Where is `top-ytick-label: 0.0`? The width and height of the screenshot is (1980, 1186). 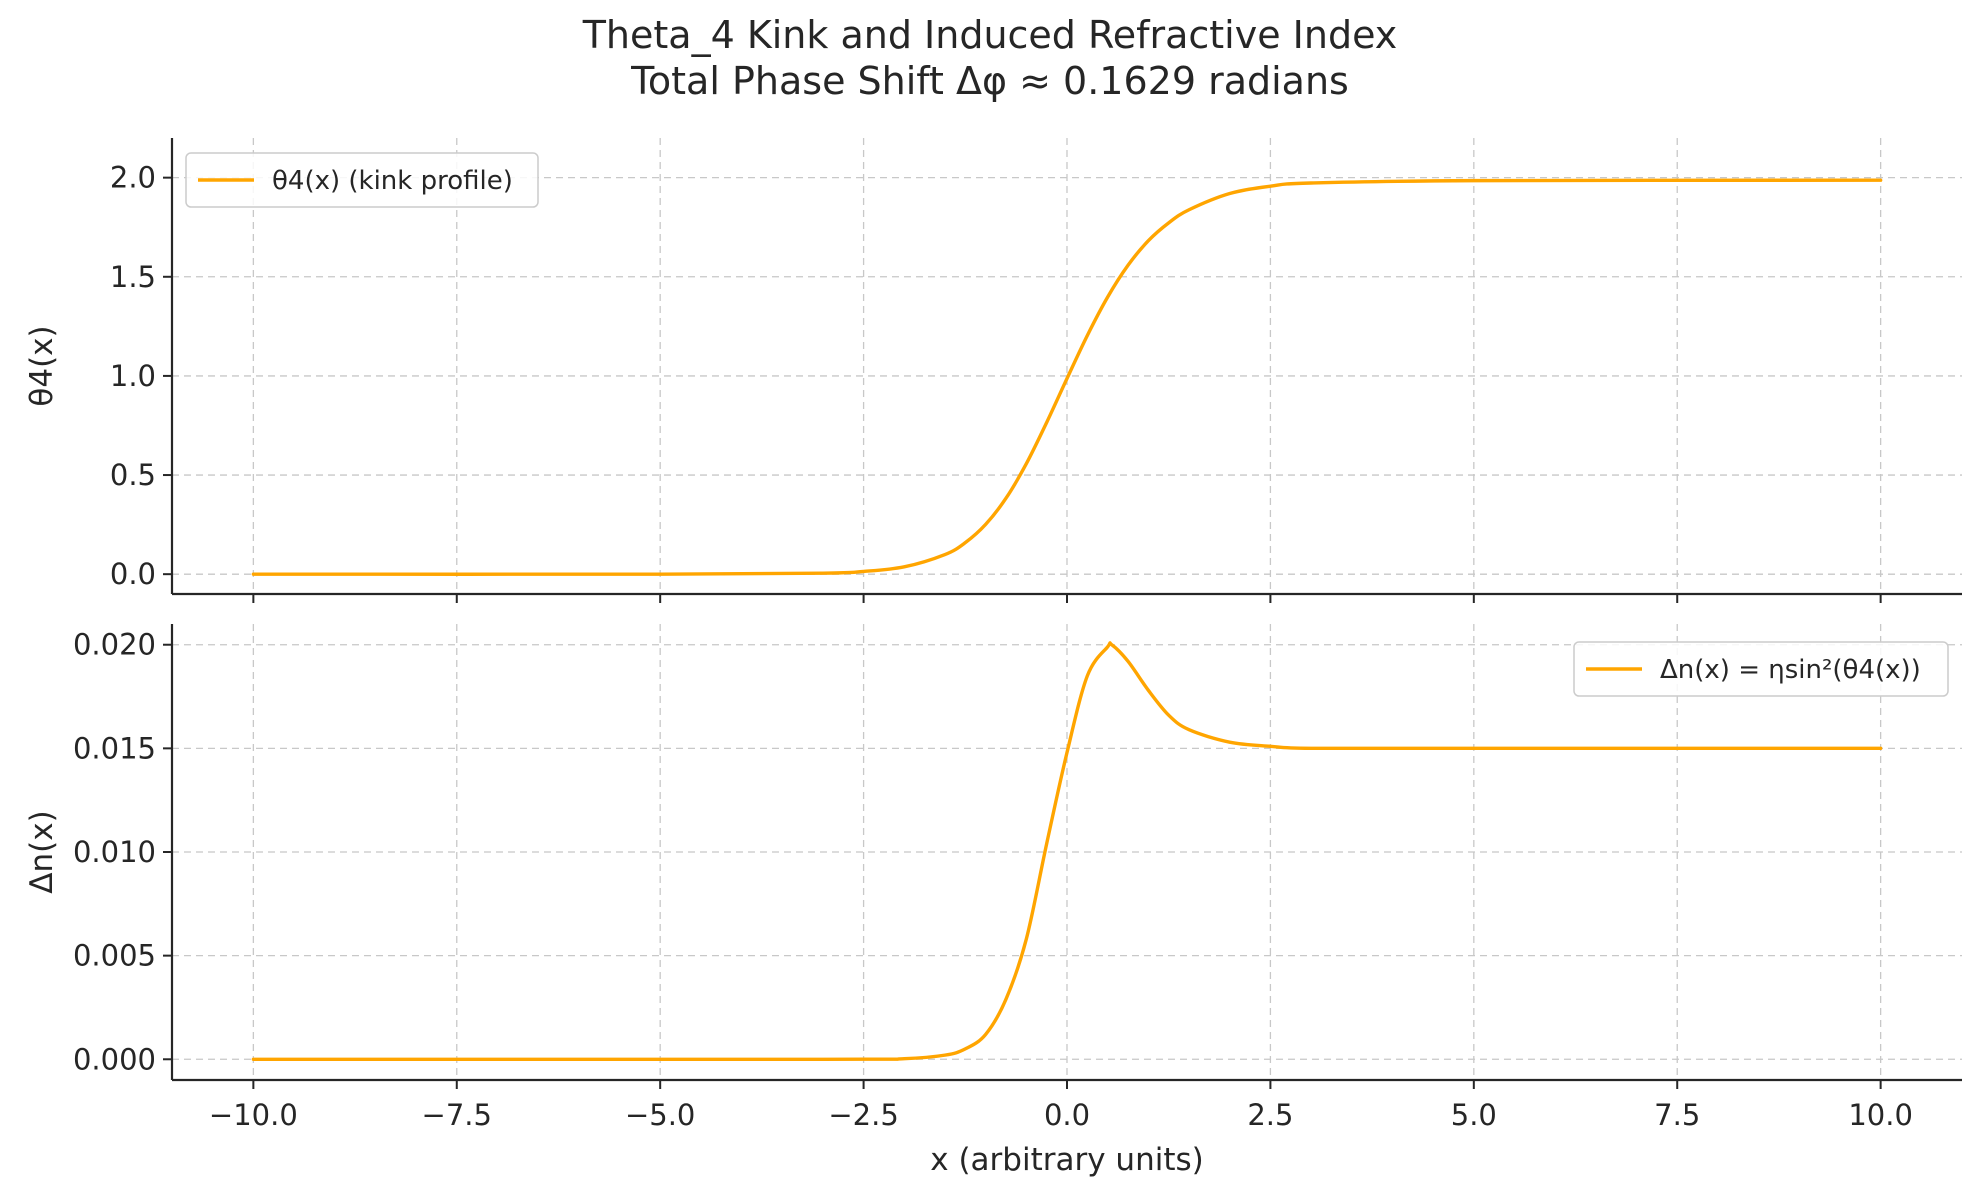 top-ytick-label: 0.0 is located at coordinates (133, 574).